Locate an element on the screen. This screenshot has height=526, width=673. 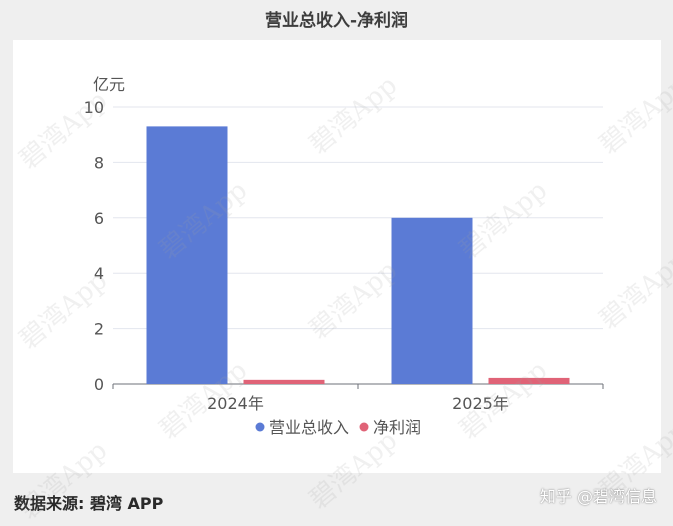
y-tick-label: 8 is located at coordinates (99, 162).